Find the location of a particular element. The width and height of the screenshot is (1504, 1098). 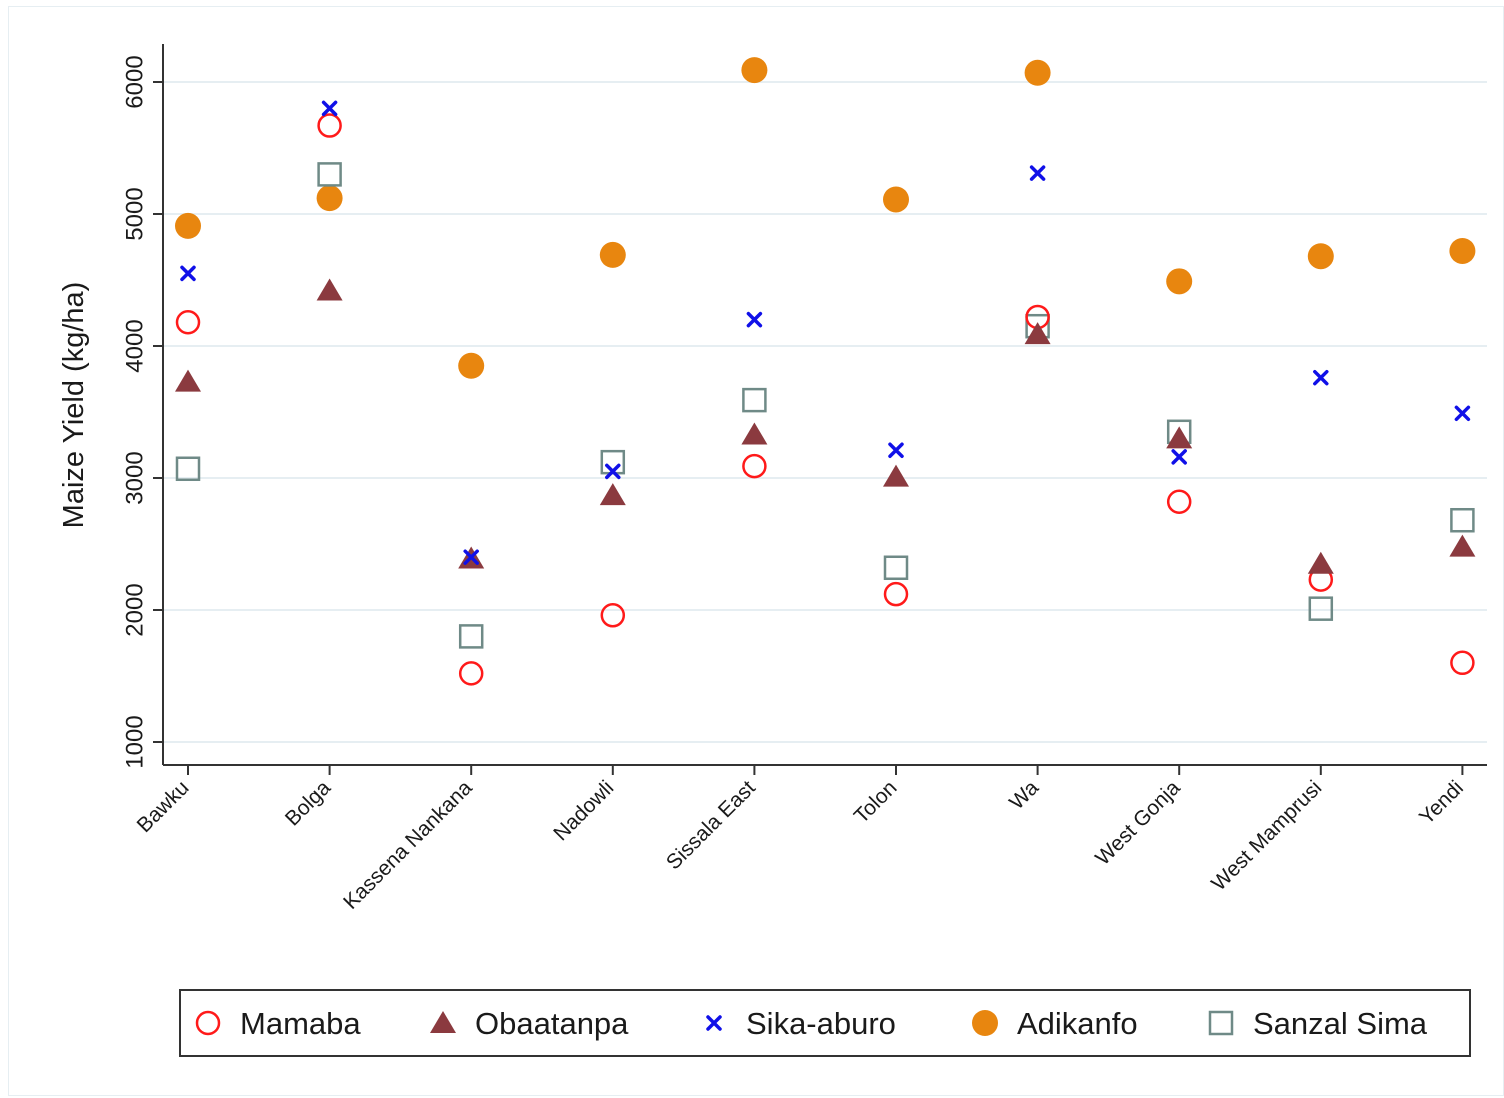

x-tick-label: Yendi is located at coordinates (1441, 802).